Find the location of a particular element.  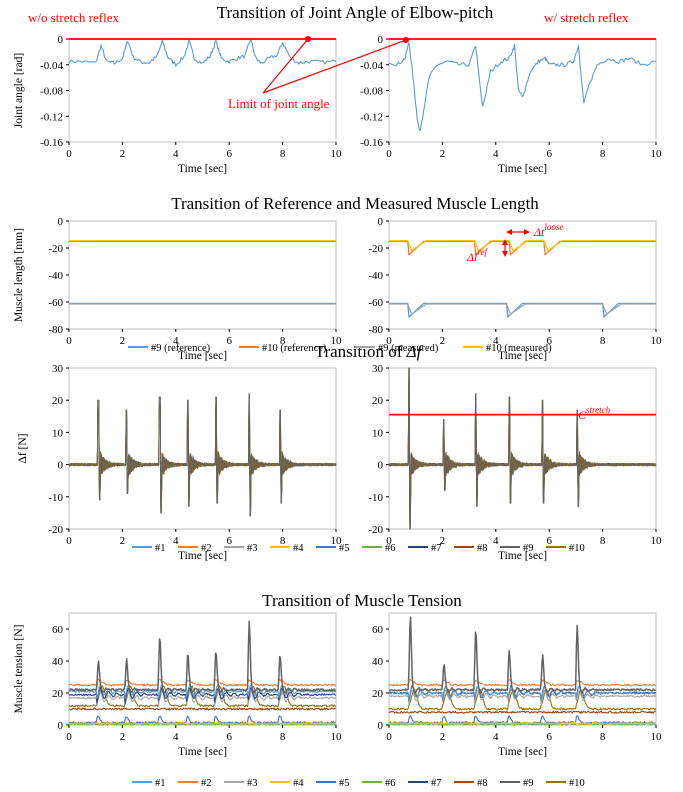

legend-label: #4 is located at coordinates (298, 548).